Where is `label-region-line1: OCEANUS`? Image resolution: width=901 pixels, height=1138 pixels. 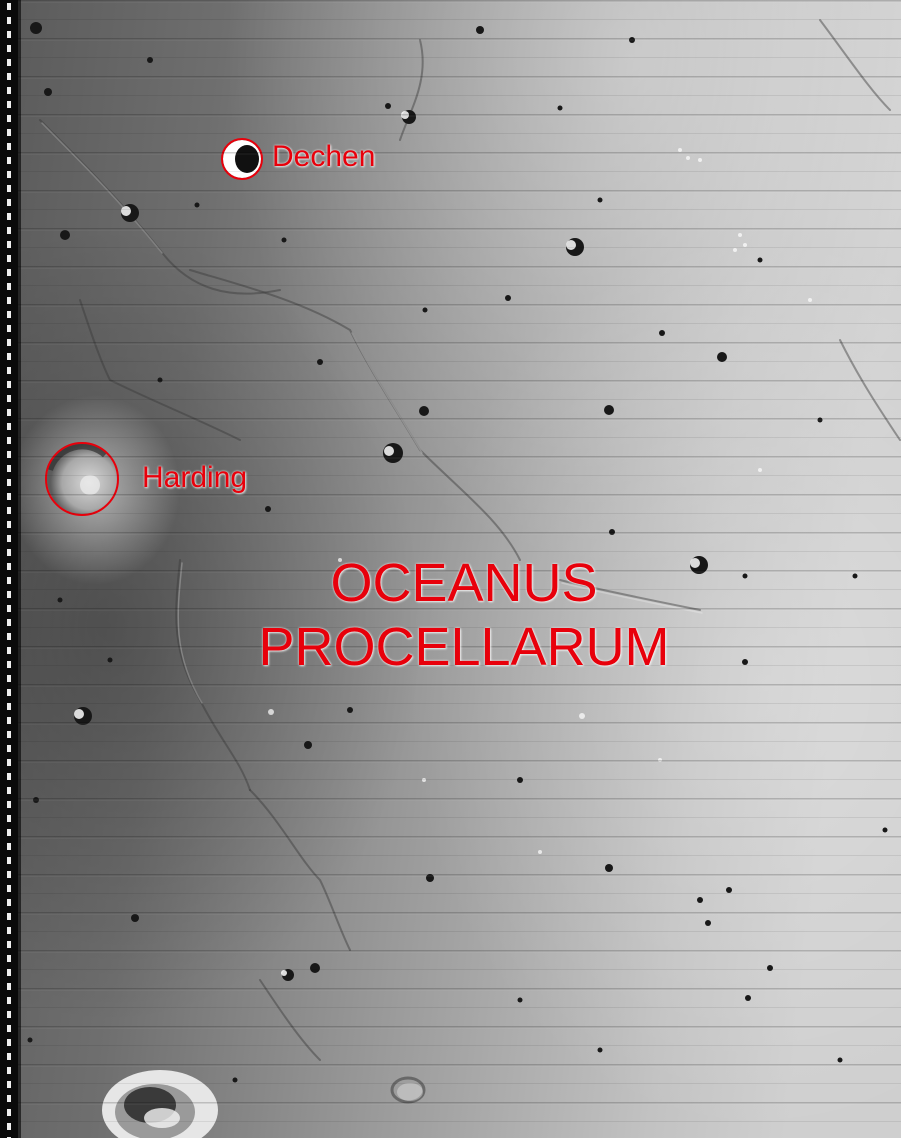
label-region-line1: OCEANUS is located at coordinates (464, 583).